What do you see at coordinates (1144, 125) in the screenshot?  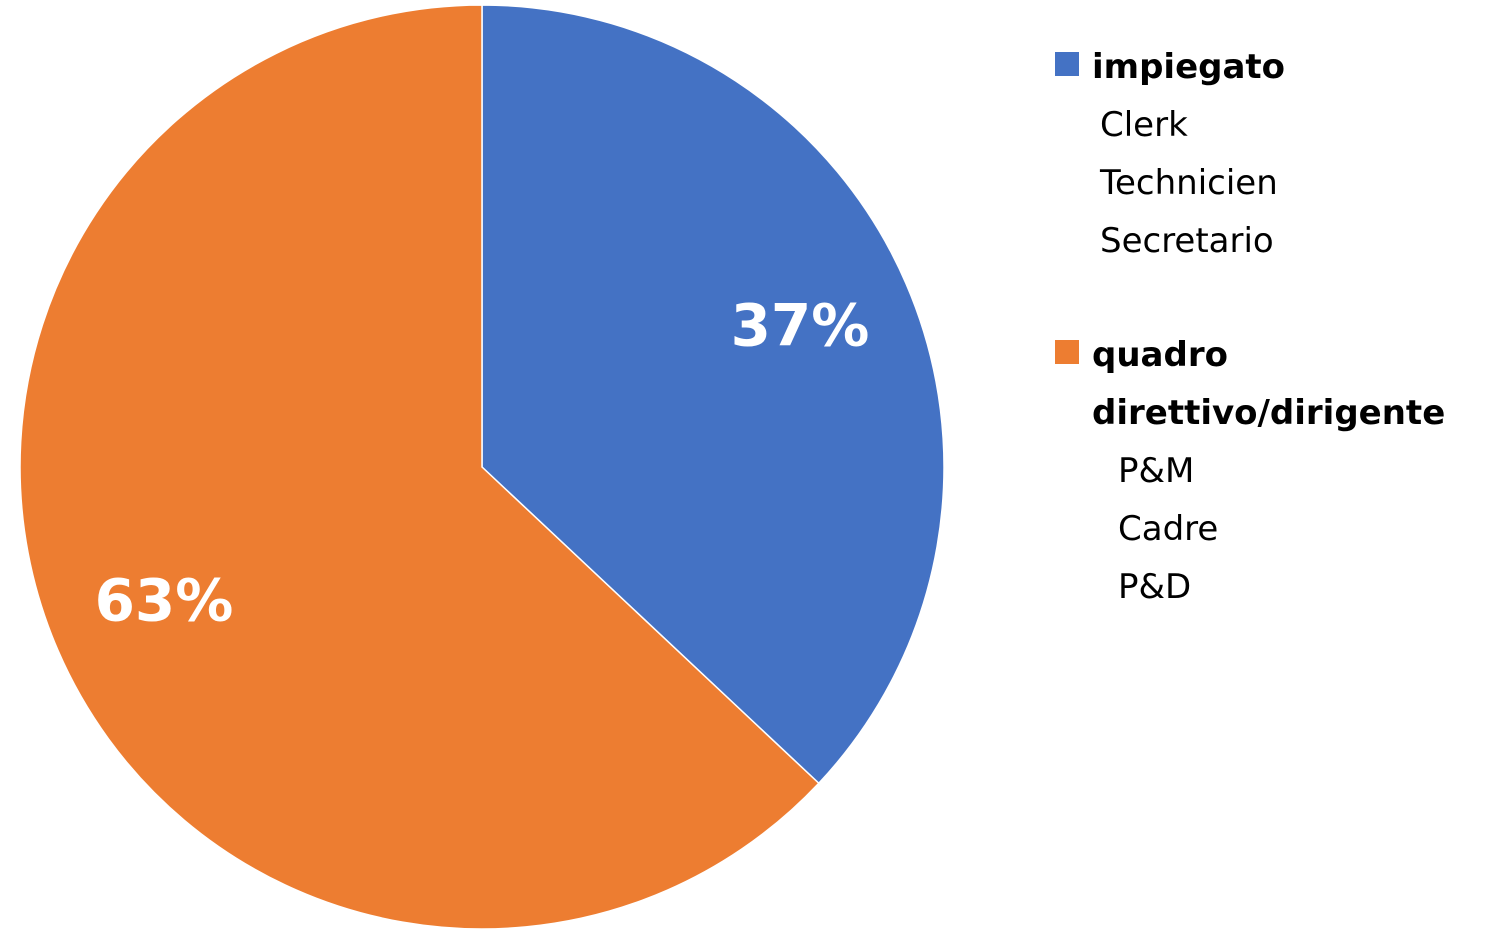 I see `legend-detail: Clerk` at bounding box center [1144, 125].